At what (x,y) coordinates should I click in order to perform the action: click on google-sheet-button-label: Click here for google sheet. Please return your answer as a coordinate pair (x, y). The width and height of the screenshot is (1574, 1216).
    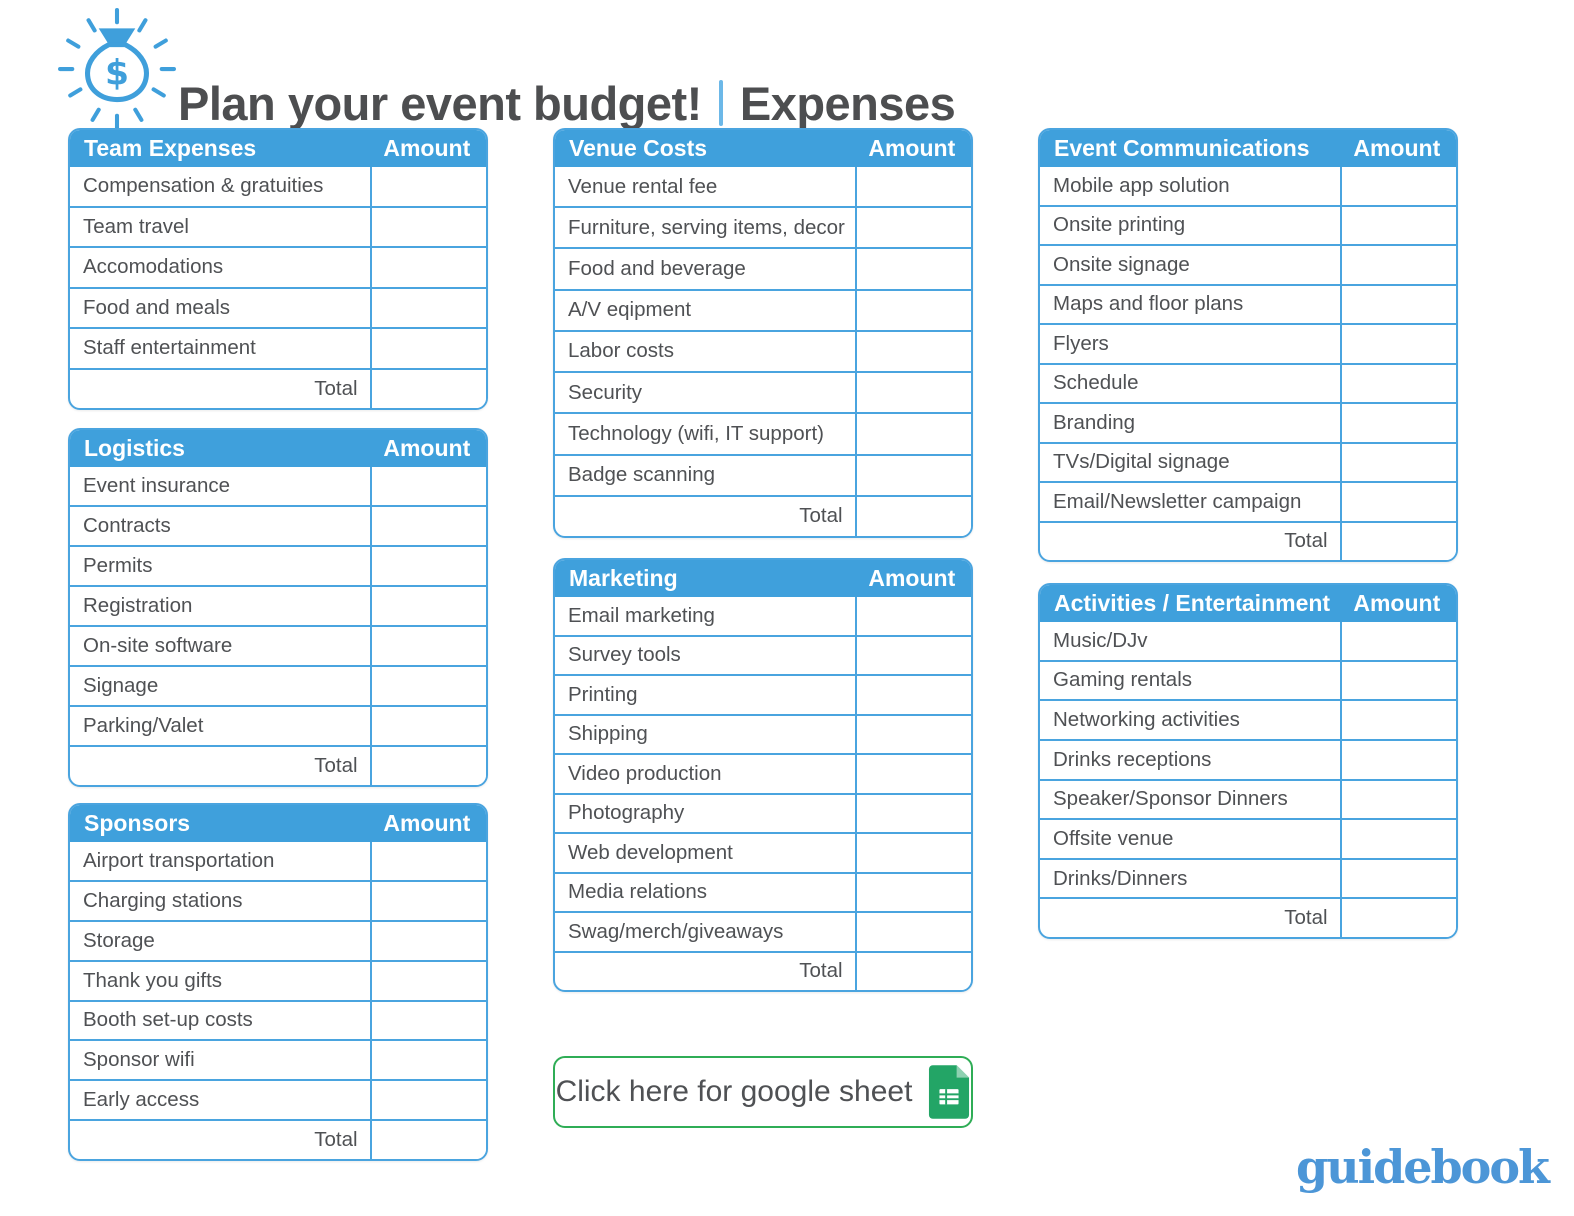
    Looking at the image, I should click on (734, 1091).